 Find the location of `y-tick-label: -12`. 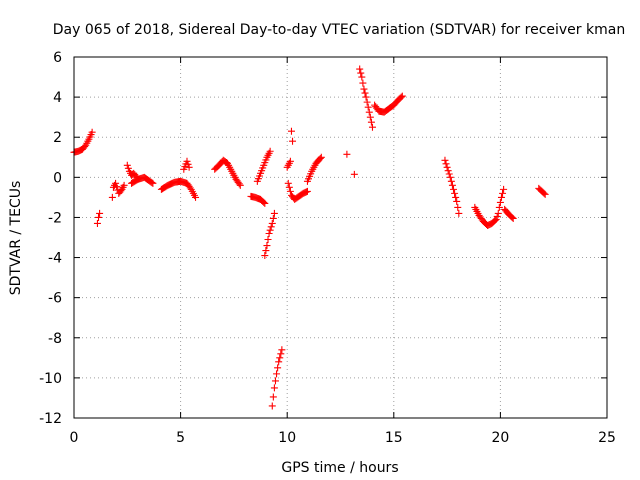

y-tick-label: -12 is located at coordinates (50, 419).